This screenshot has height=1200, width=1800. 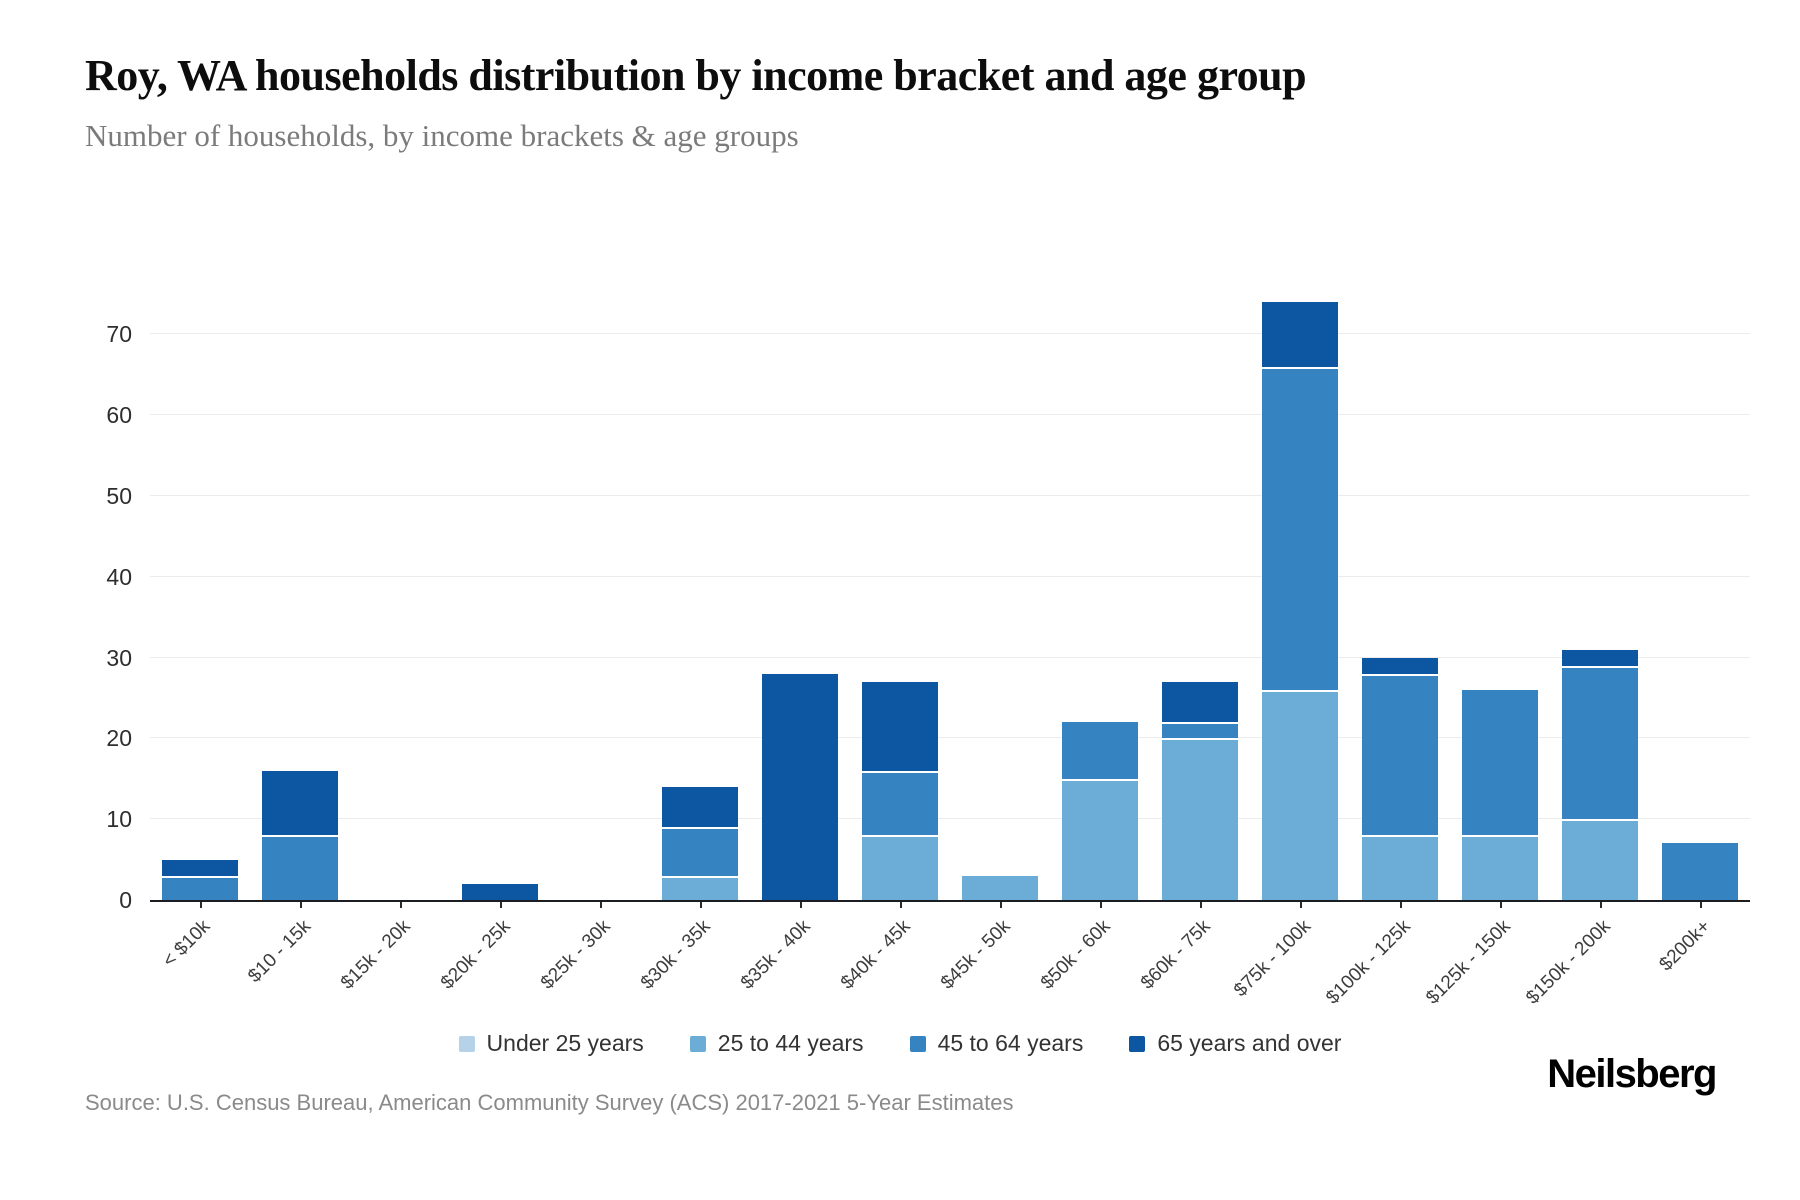 I want to click on bar-20k-25k, so click(x=500, y=891).